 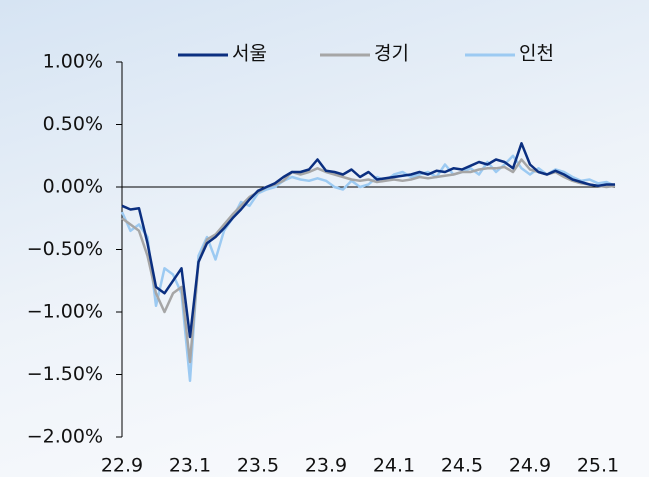 I want to click on x-tick-label: 24.5, so click(x=462, y=466).